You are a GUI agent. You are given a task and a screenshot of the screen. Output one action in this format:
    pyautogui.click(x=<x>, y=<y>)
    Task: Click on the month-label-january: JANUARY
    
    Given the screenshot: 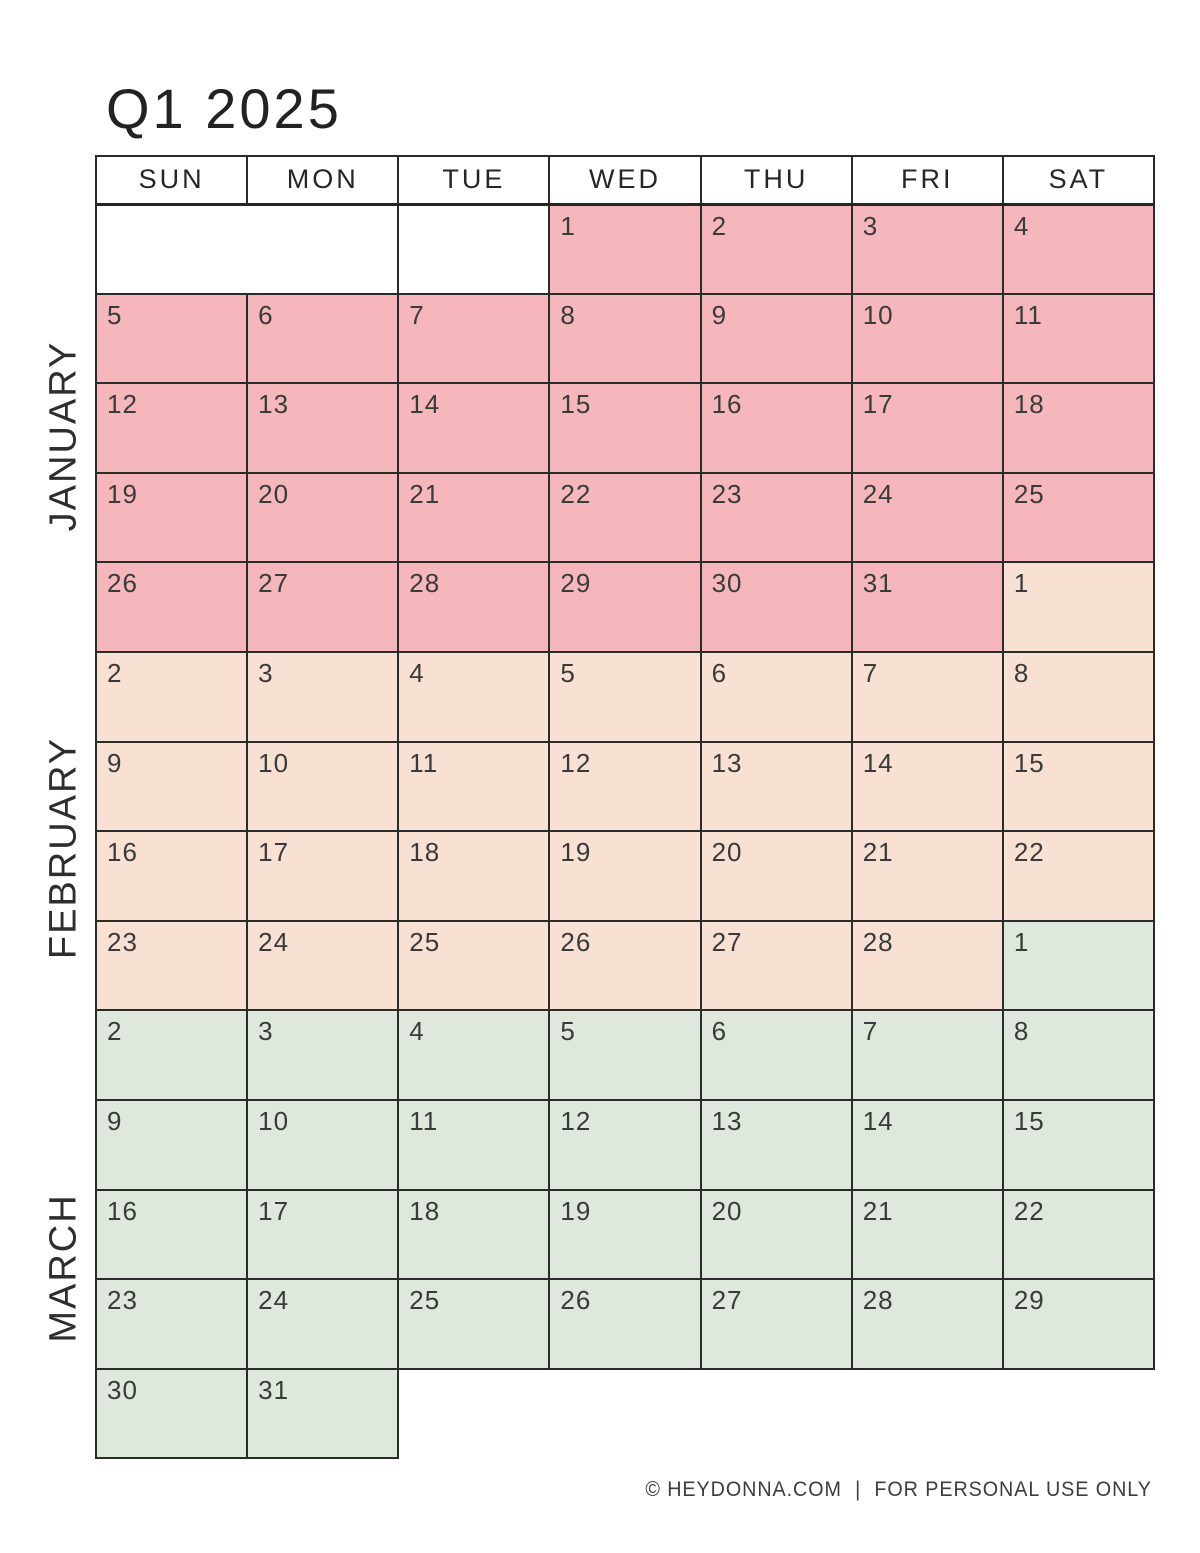 What is the action you would take?
    pyautogui.click(x=63, y=436)
    